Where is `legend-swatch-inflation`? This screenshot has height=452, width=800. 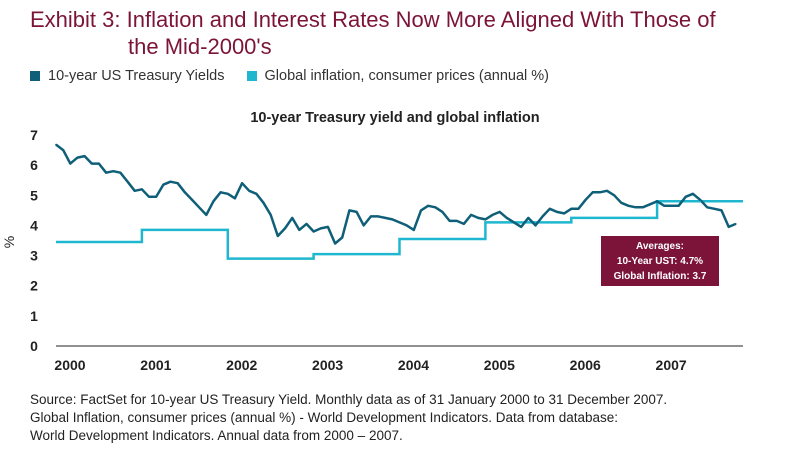
legend-swatch-inflation is located at coordinates (251, 76).